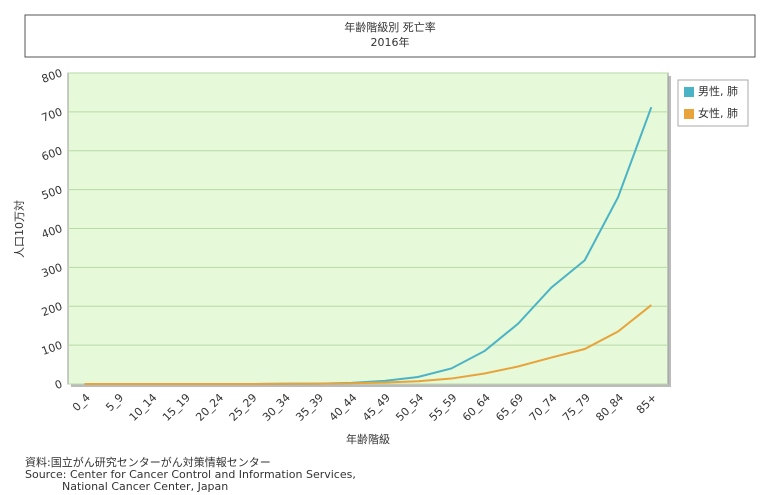  Describe the element at coordinates (52, 75) in the screenshot. I see `y-tick-label: 800` at that location.